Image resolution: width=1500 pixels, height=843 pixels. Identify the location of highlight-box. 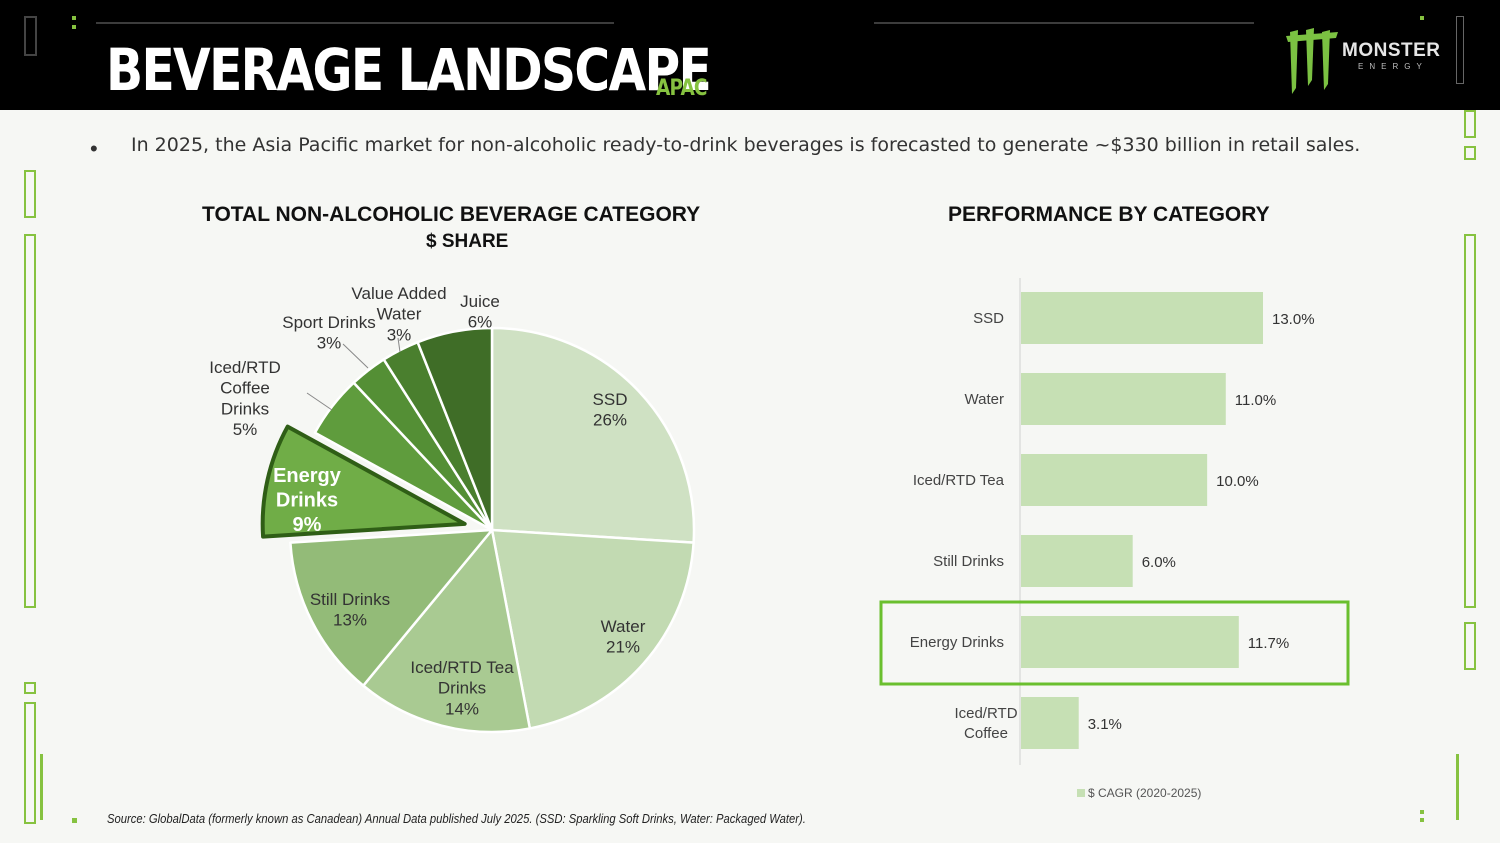
(1114, 643).